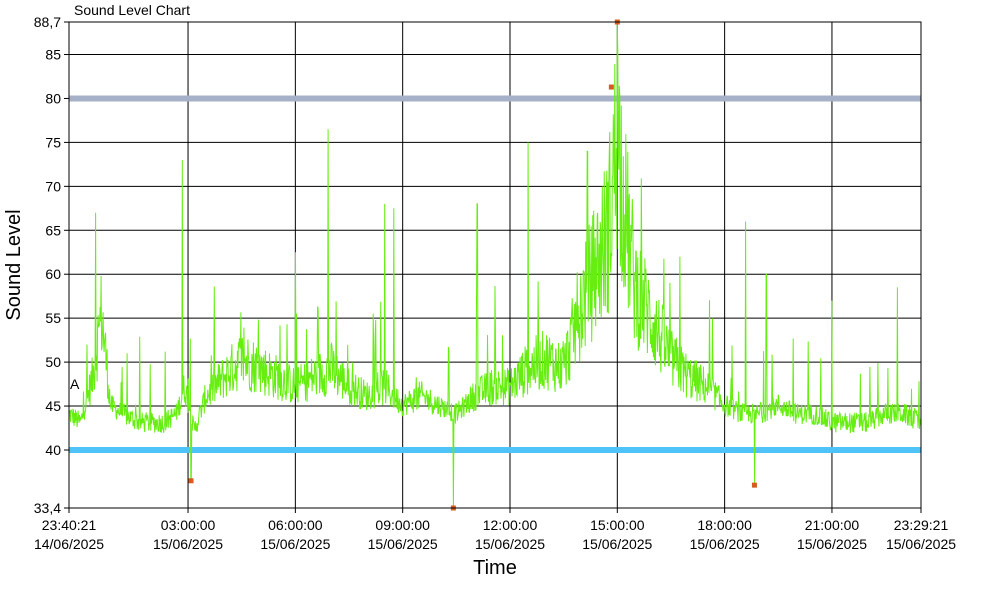 The height and width of the screenshot is (593, 990). What do you see at coordinates (53, 230) in the screenshot?
I see `y-tick-label: 65` at bounding box center [53, 230].